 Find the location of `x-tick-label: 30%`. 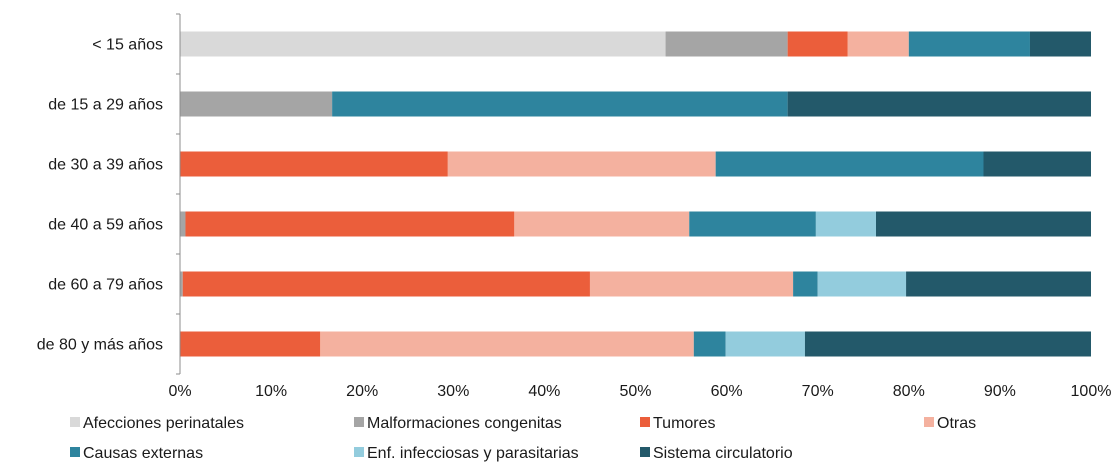

x-tick-label: 30% is located at coordinates (453, 391).